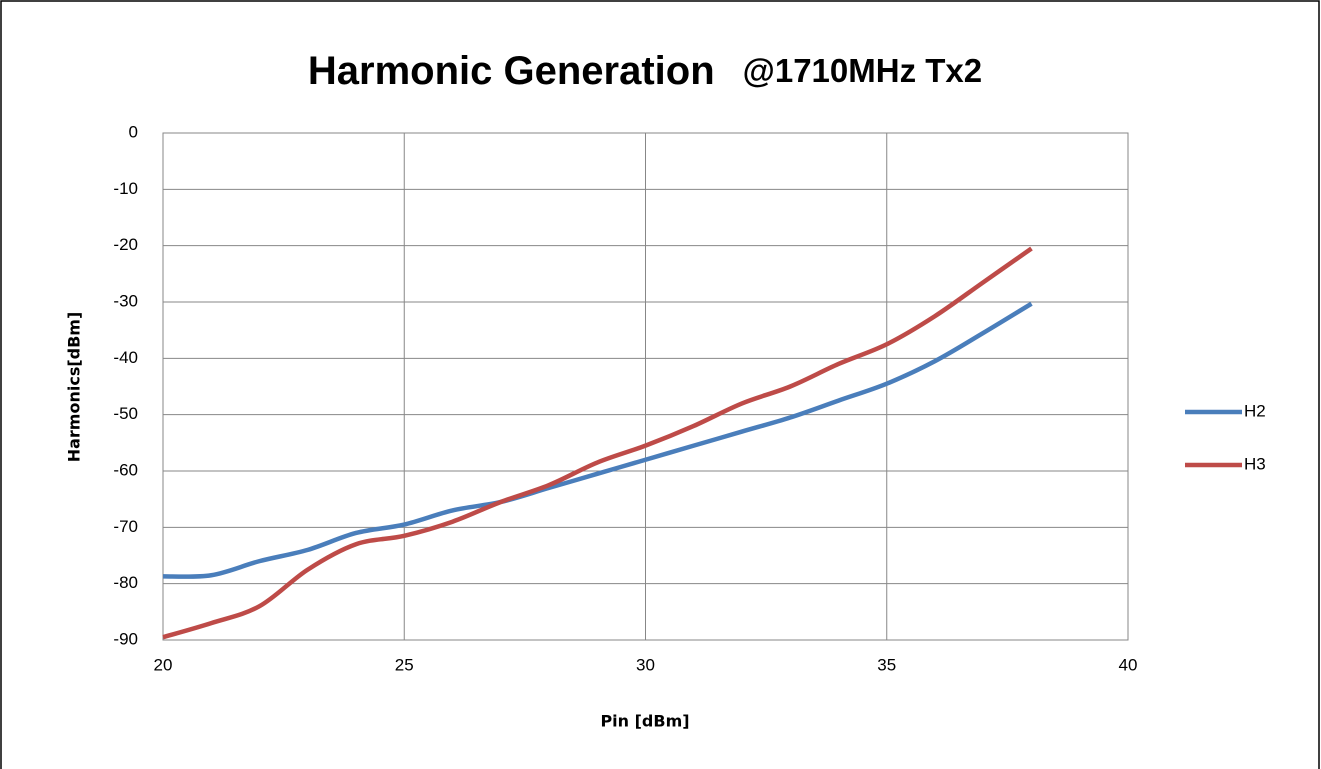  I want to click on y-tick-label: -20, so click(125, 244).